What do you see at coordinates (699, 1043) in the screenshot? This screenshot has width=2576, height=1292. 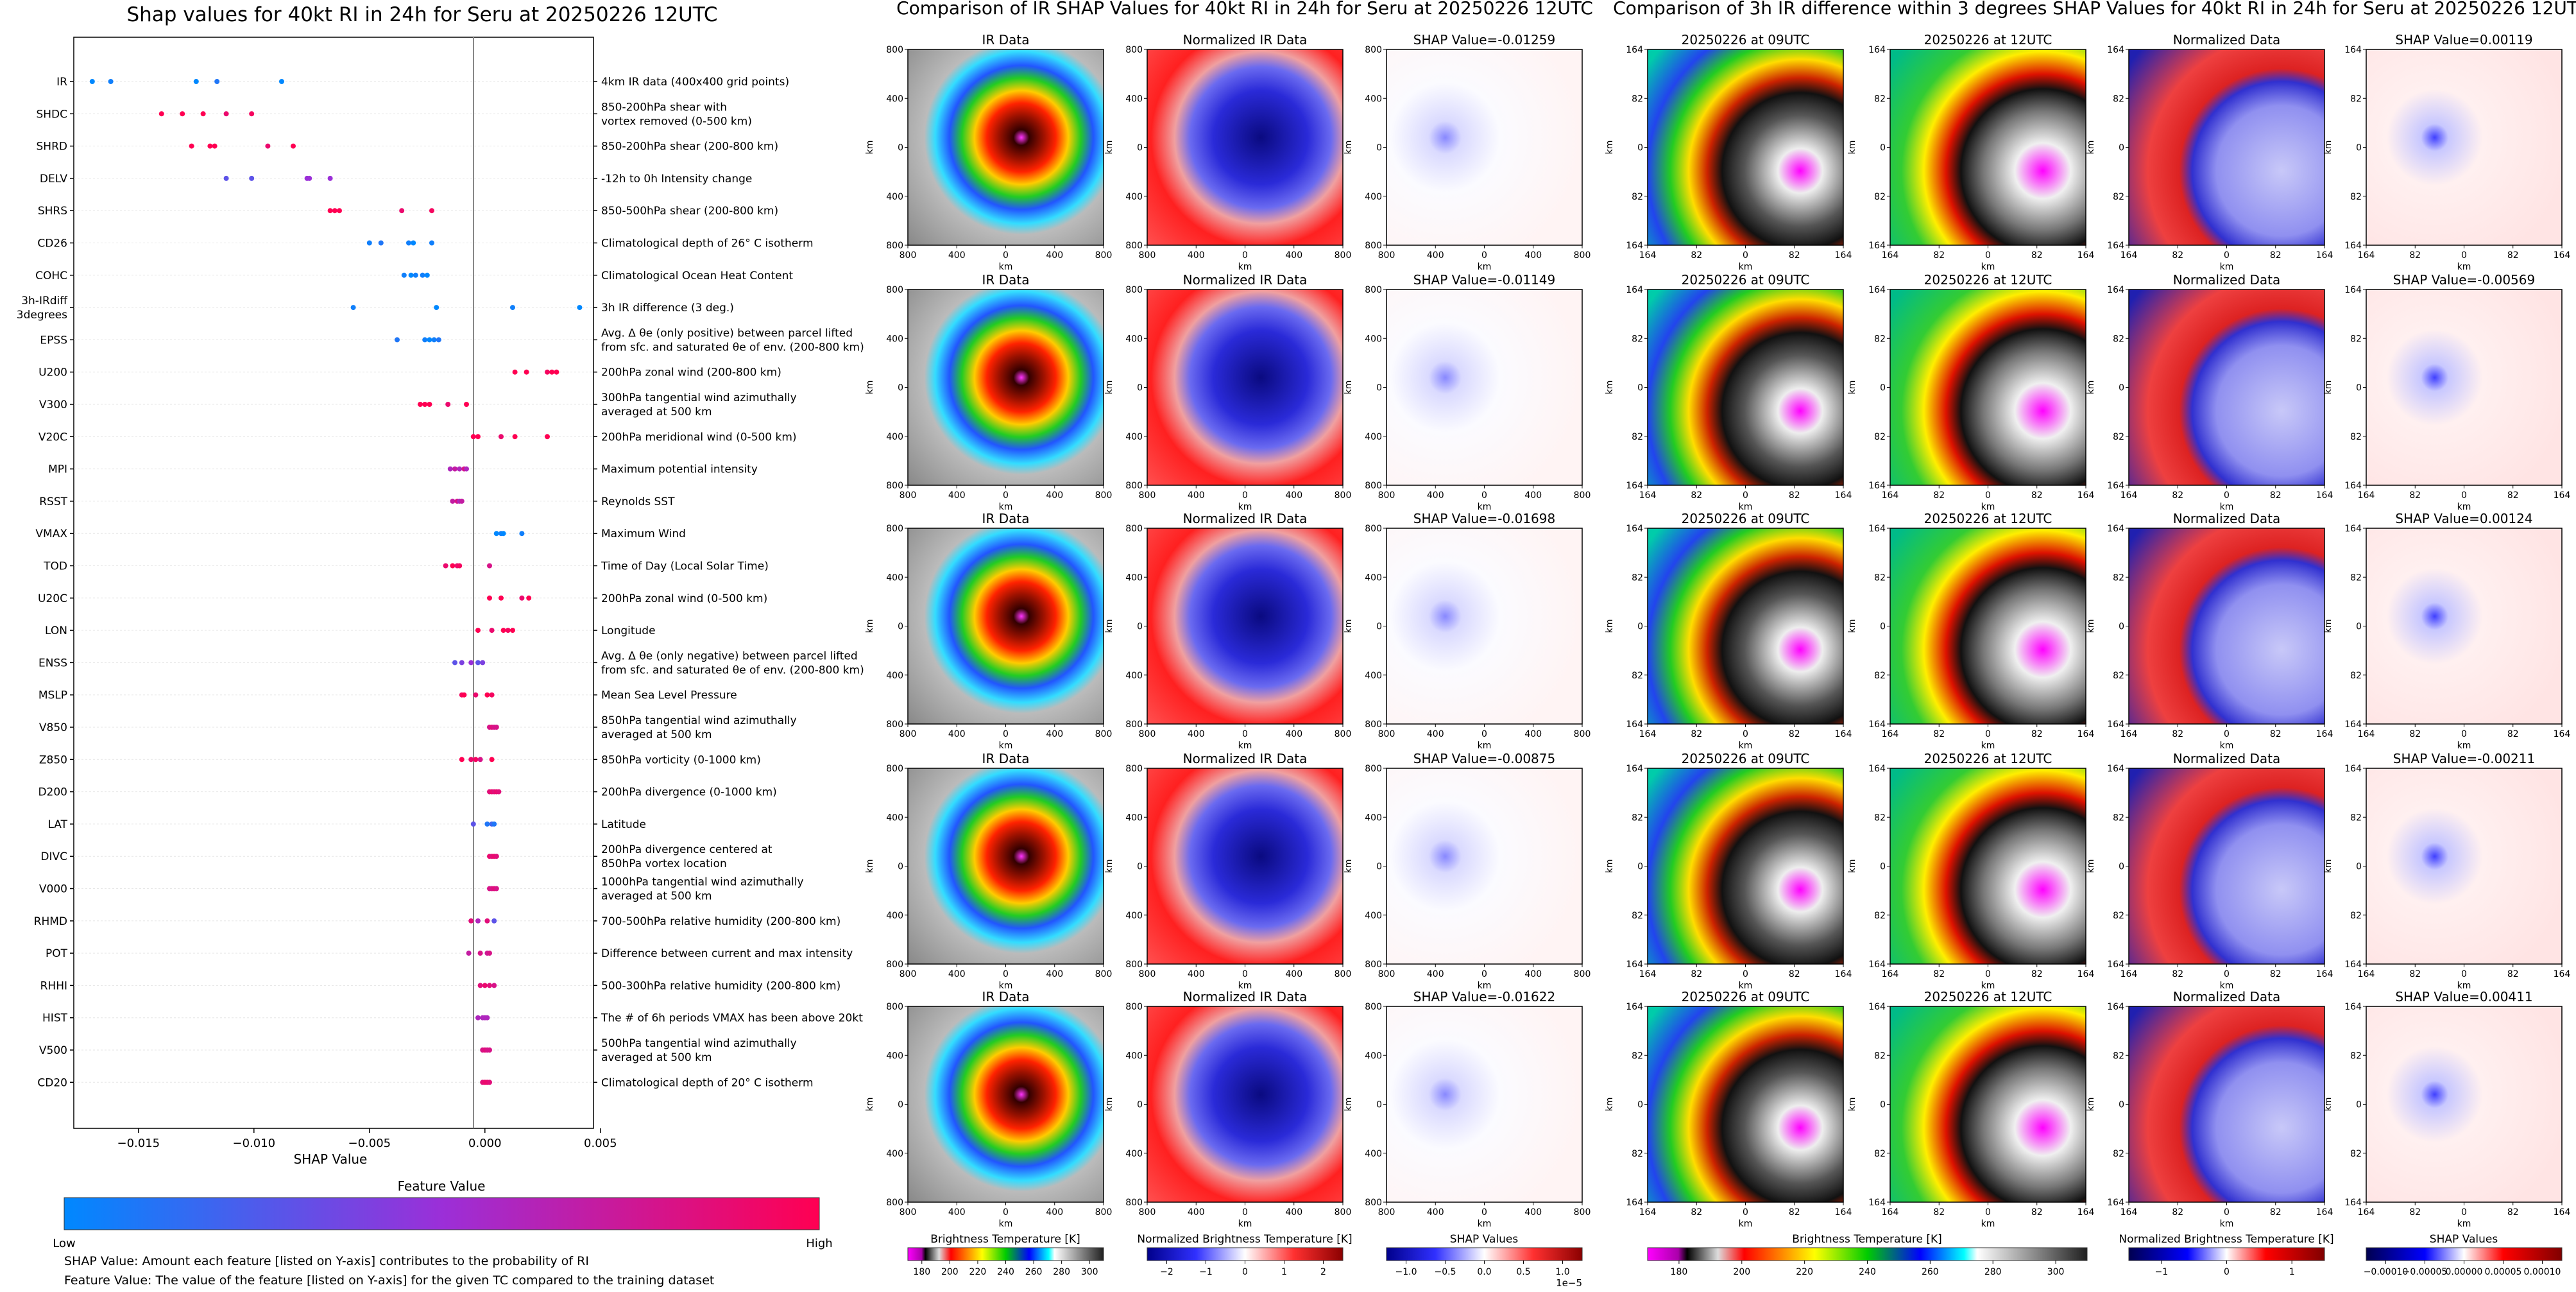 I see `feature-description: 500hPa tangential wind azimuthally` at bounding box center [699, 1043].